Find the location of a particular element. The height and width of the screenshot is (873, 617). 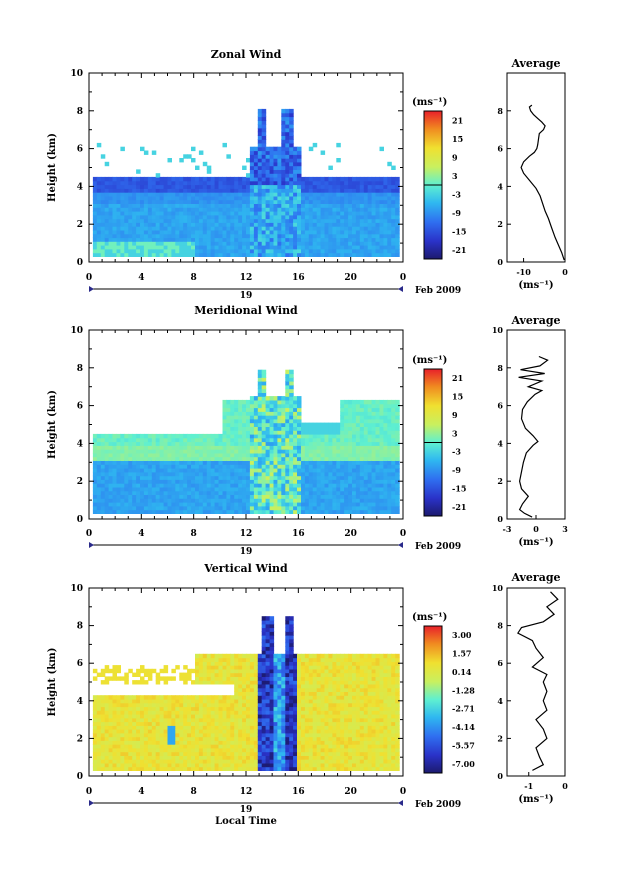

colorbar-tick-label: -9 is located at coordinates (456, 213).